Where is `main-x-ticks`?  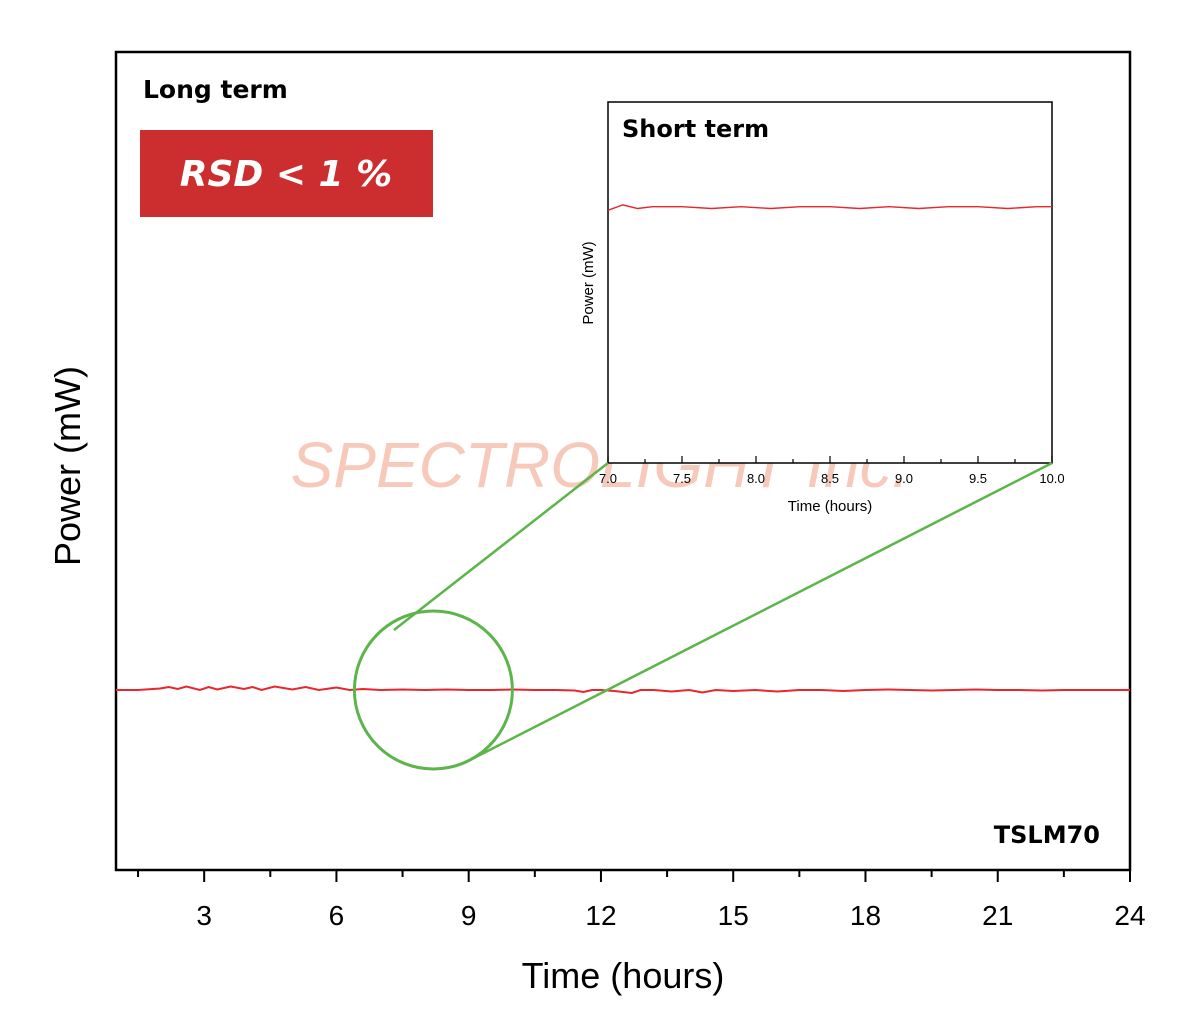
main-x-ticks is located at coordinates (634, 876).